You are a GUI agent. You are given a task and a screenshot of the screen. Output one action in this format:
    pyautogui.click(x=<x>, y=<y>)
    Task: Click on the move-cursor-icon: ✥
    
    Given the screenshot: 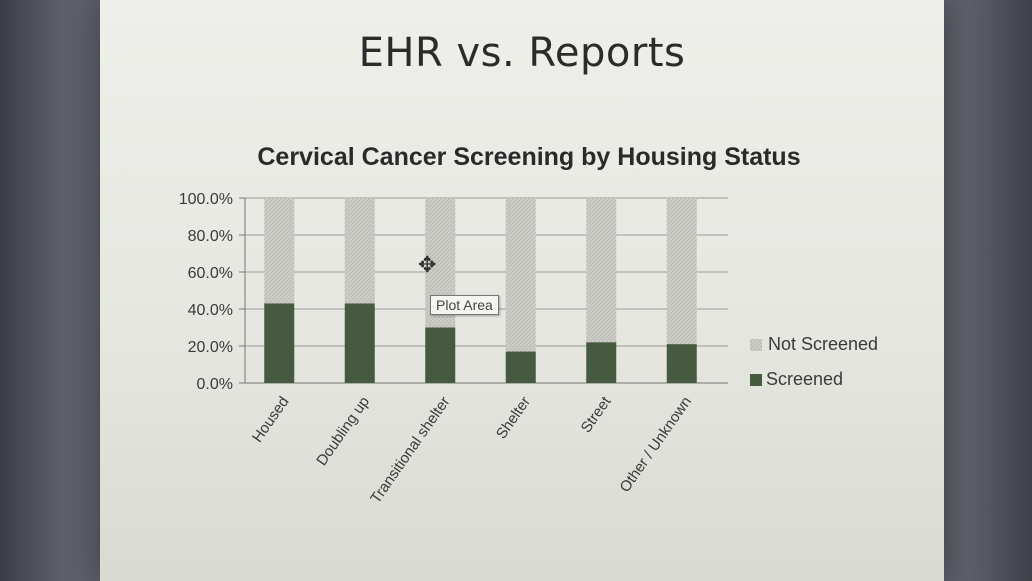 What is the action you would take?
    pyautogui.click(x=427, y=264)
    